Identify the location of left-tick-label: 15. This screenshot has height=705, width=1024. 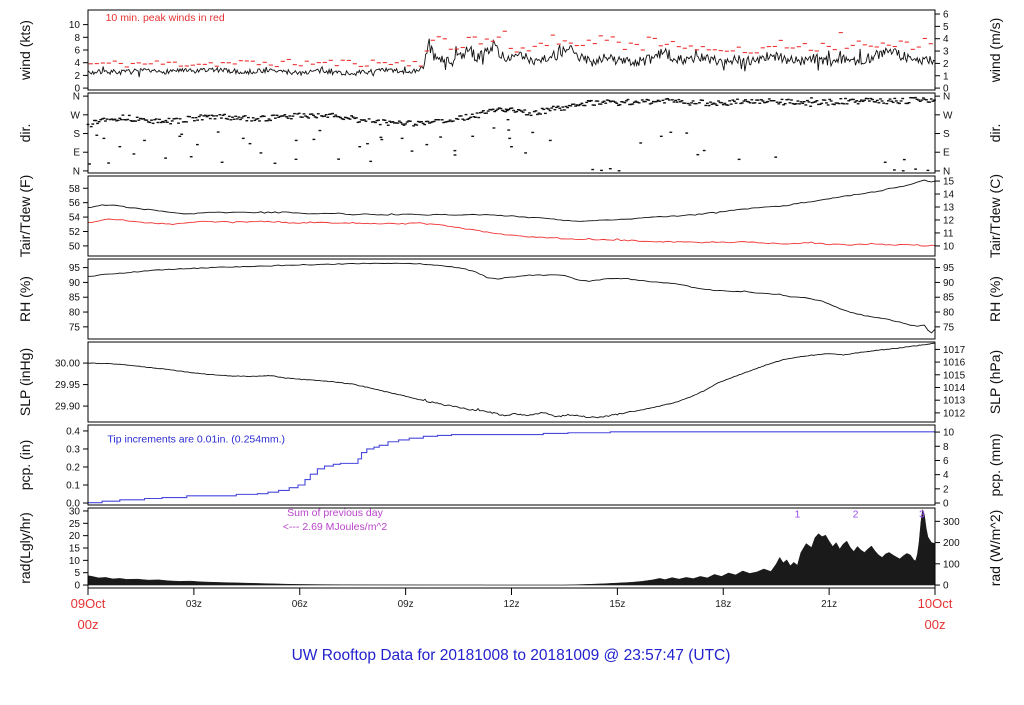
(75, 549).